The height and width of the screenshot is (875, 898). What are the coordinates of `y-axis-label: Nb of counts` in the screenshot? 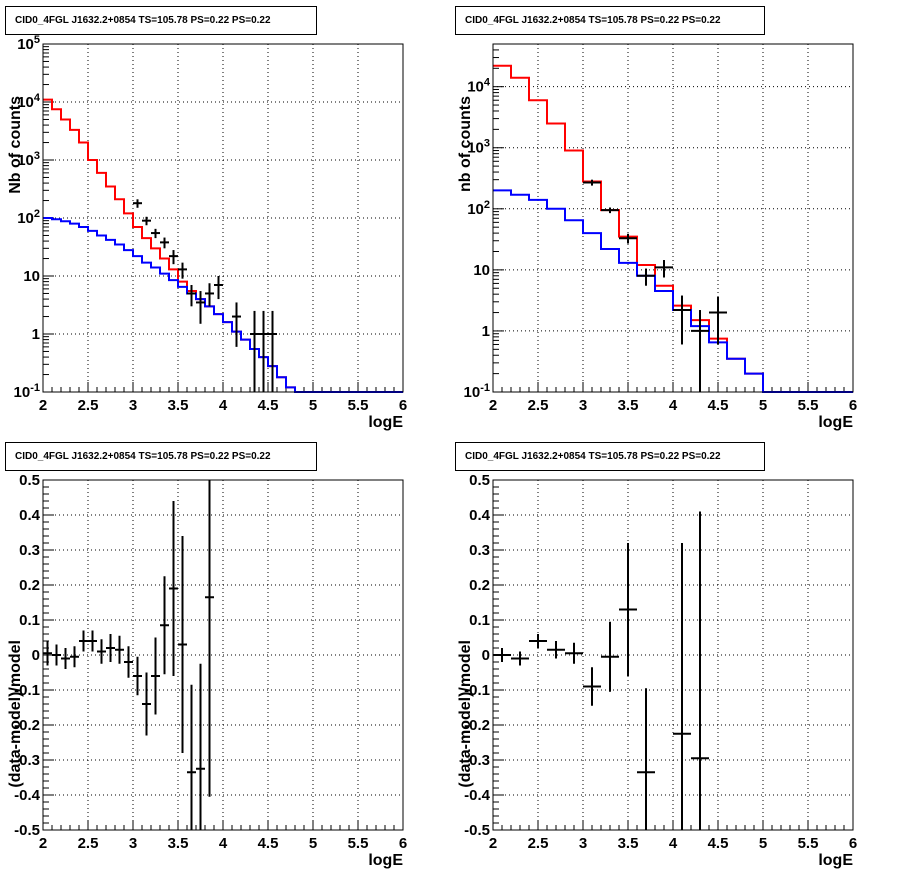 It's located at (15, 145).